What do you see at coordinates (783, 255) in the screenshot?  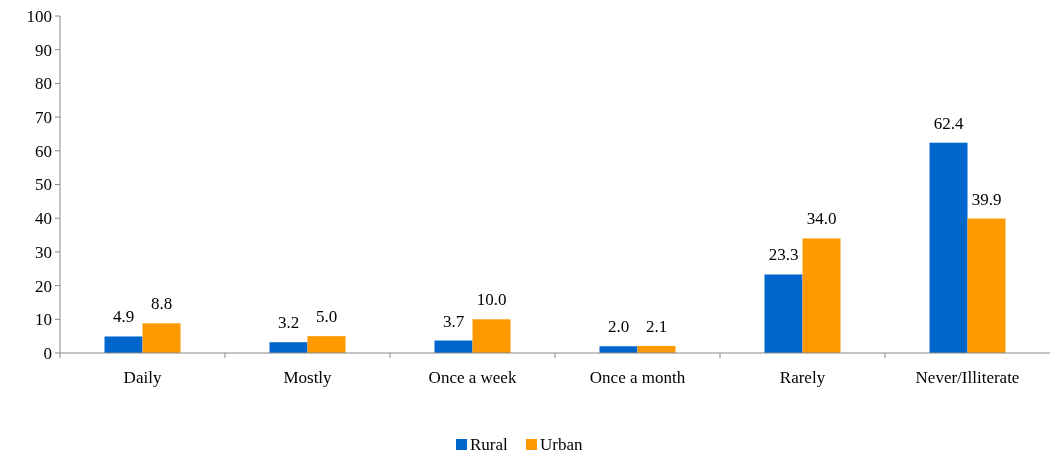 I see `data-label: 23.3` at bounding box center [783, 255].